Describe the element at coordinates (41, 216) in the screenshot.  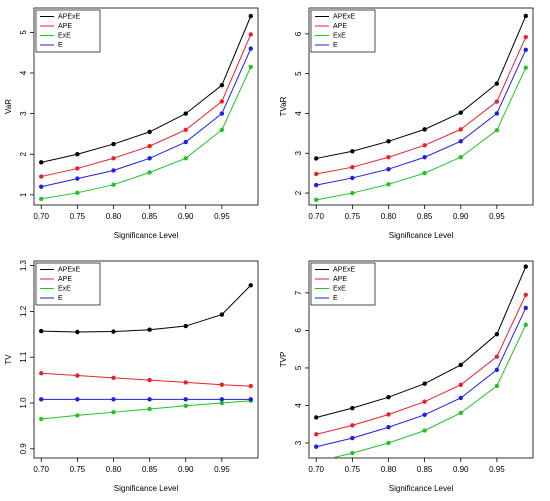
I see `x-tick-label: 0.70` at that location.